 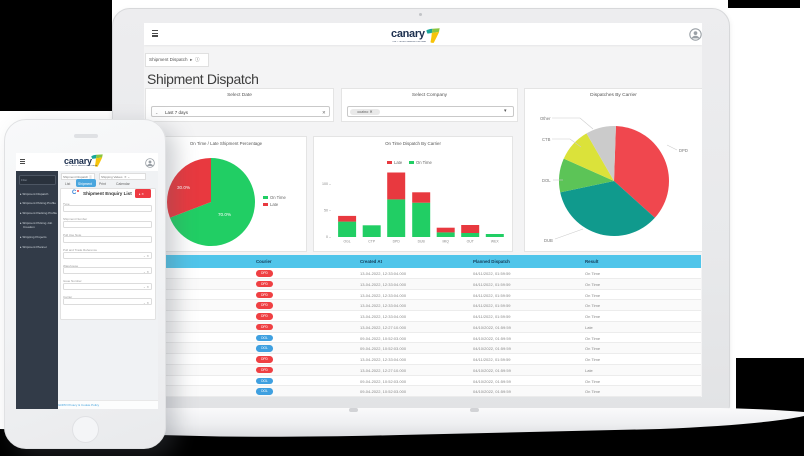 I want to click on svg-text: 100 –, so click(x=326, y=184).